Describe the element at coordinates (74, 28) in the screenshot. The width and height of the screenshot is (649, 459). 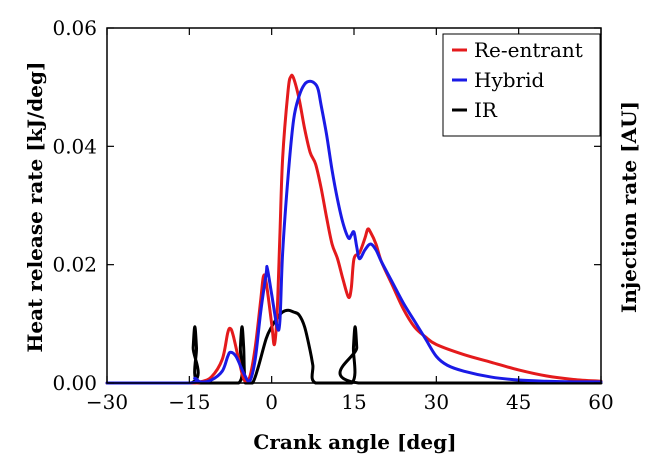
I see `y-tick-label: 0.06` at that location.